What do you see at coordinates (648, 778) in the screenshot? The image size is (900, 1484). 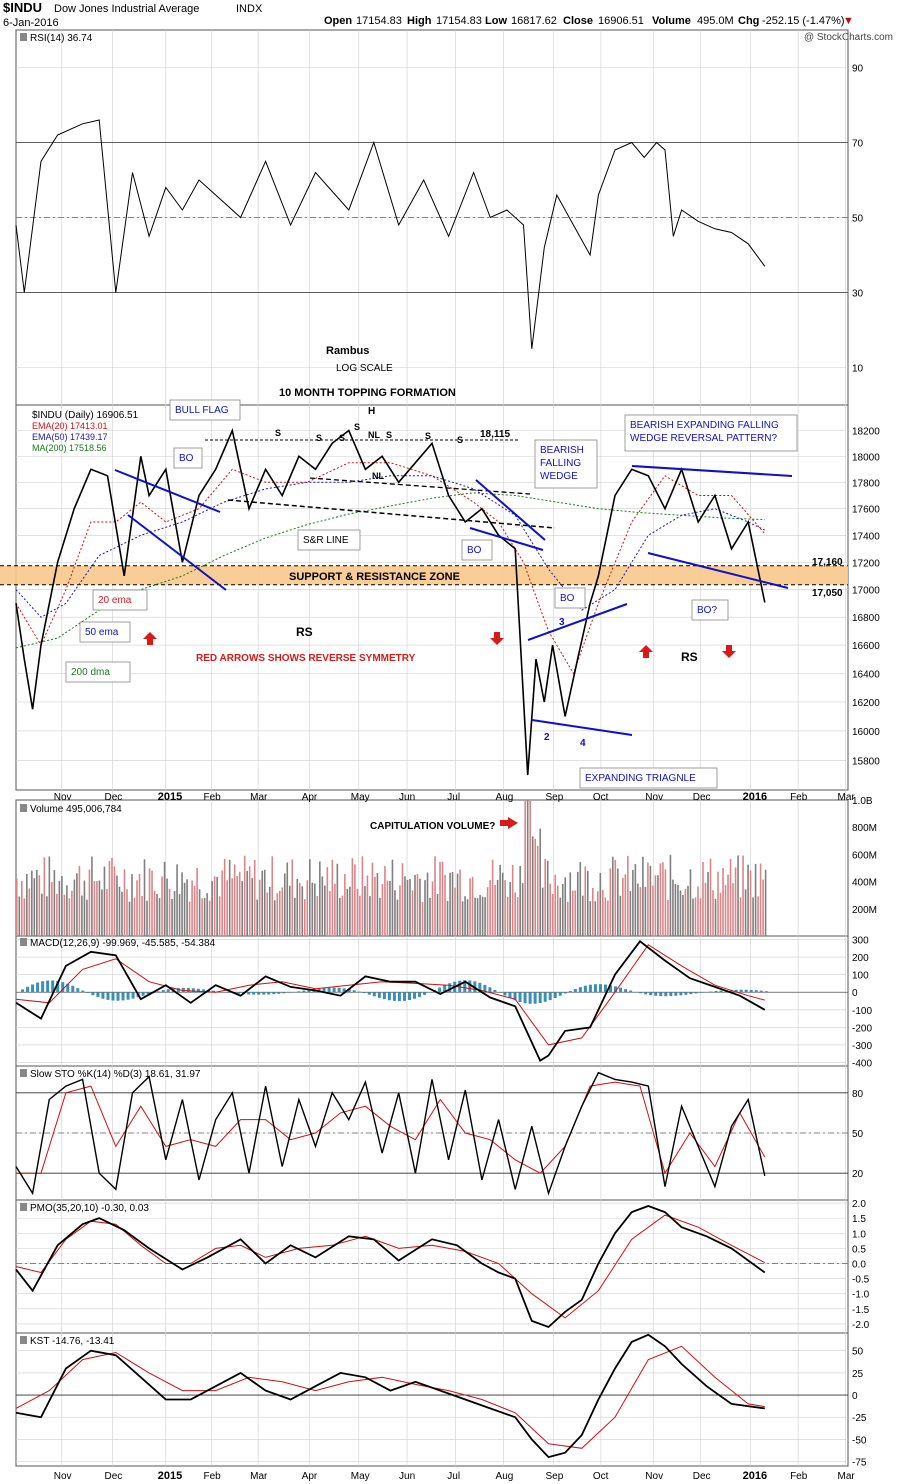 I see `expanding-triangle-box` at bounding box center [648, 778].